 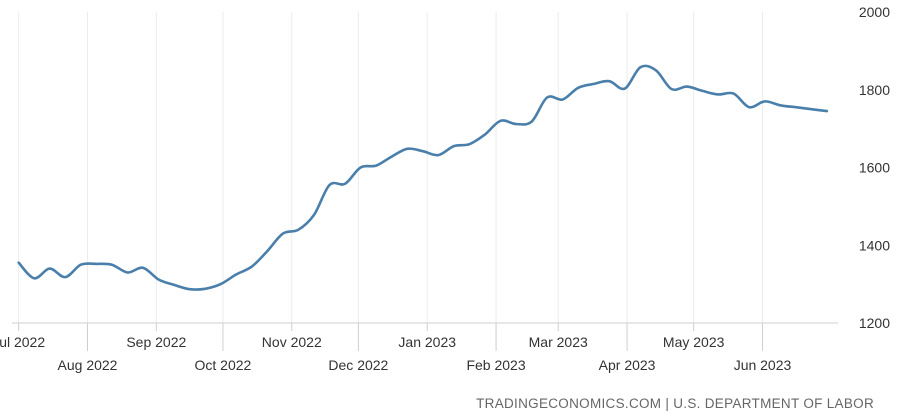 What do you see at coordinates (627, 365) in the screenshot?
I see `x-tick-label: Apr 2023` at bounding box center [627, 365].